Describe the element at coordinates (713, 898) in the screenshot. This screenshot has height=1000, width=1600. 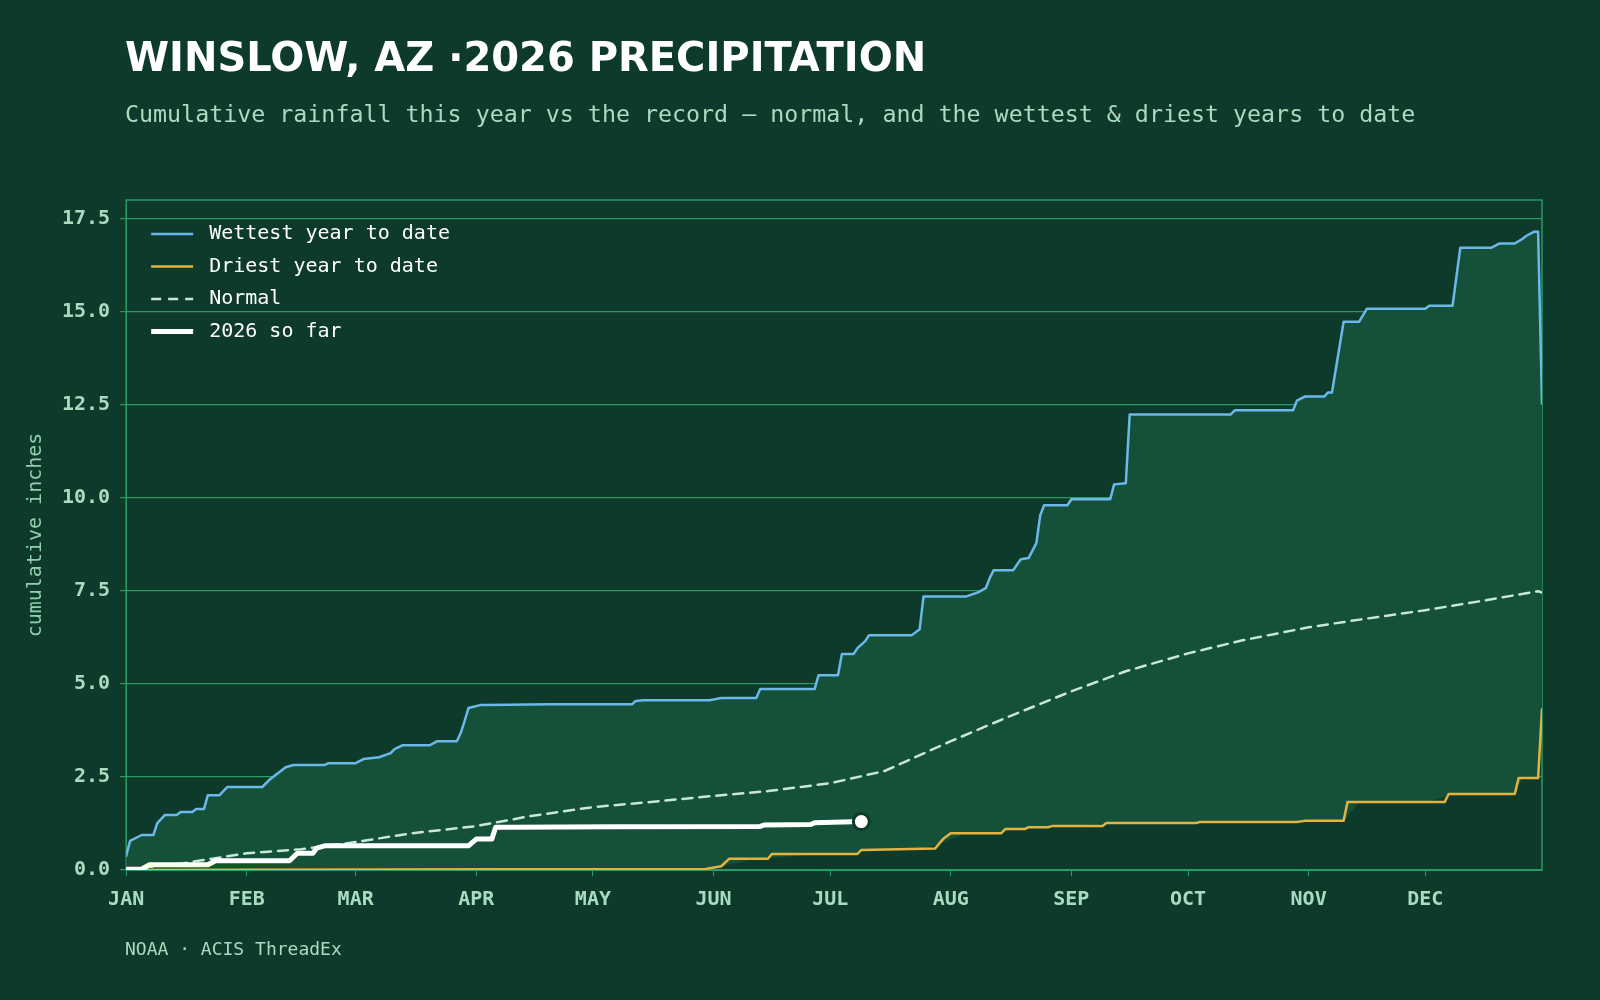
I see `x-tick-label: JUN` at that location.